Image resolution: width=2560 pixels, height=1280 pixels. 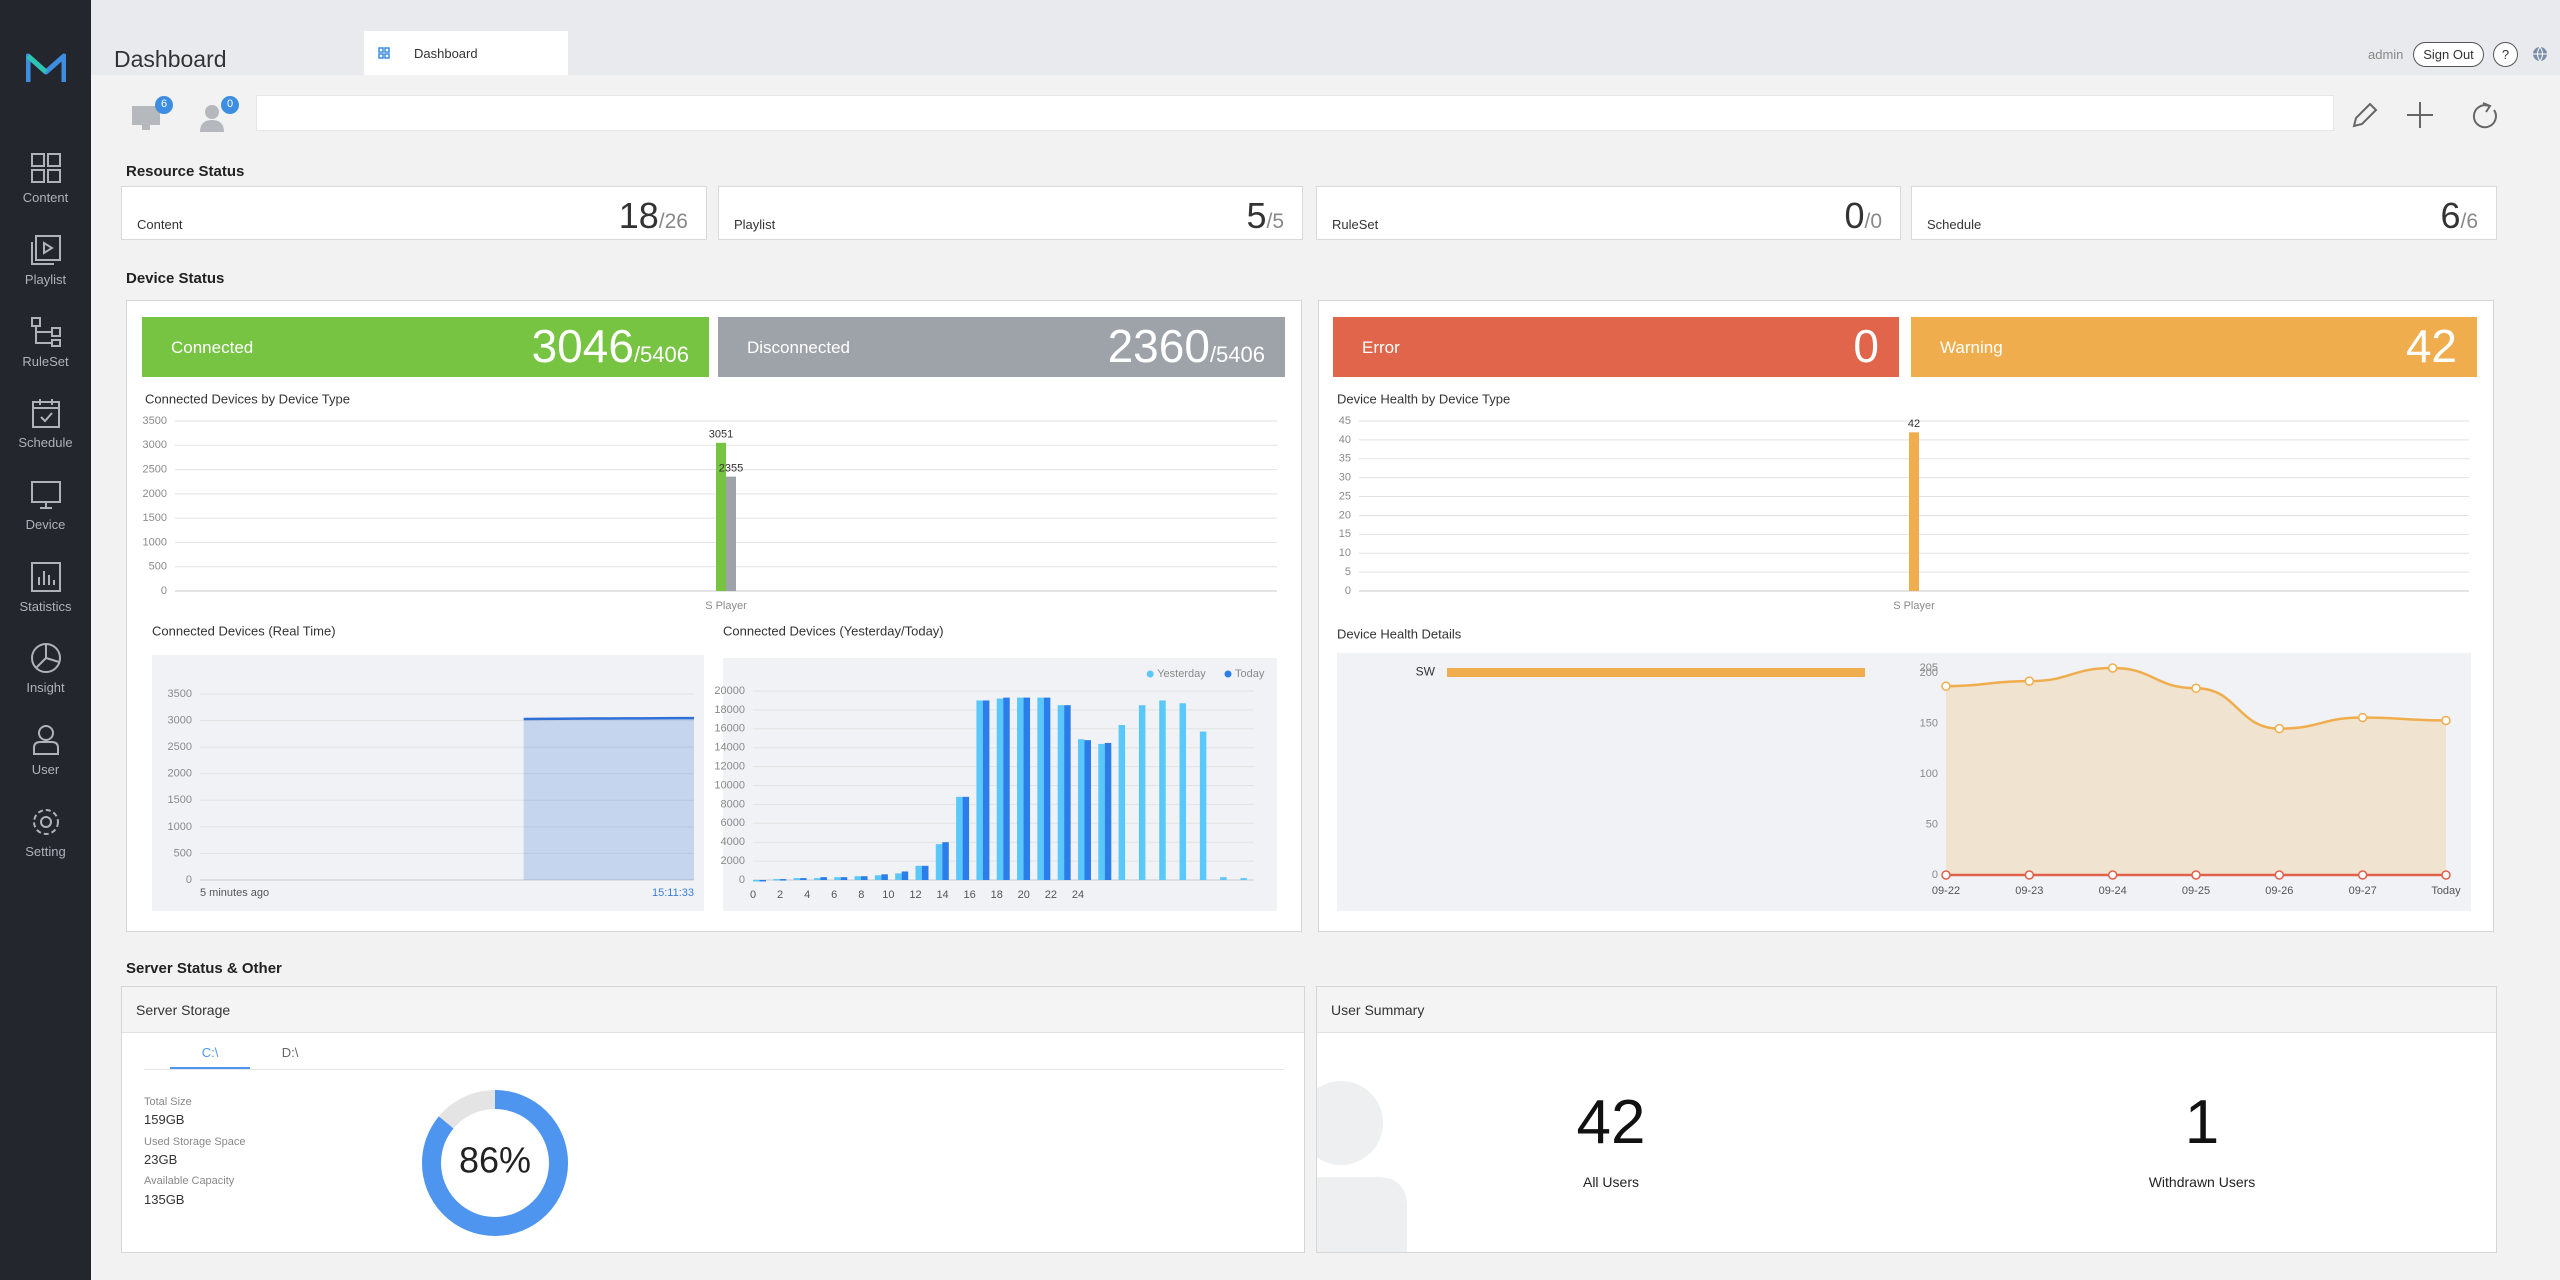 What do you see at coordinates (425, 347) in the screenshot?
I see `status-tile: Connected 3046/5406` at bounding box center [425, 347].